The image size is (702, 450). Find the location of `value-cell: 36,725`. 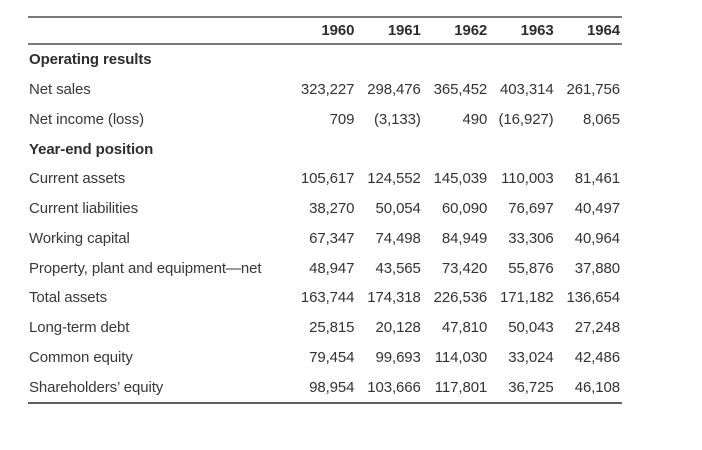

value-cell: 36,725 is located at coordinates (531, 387).